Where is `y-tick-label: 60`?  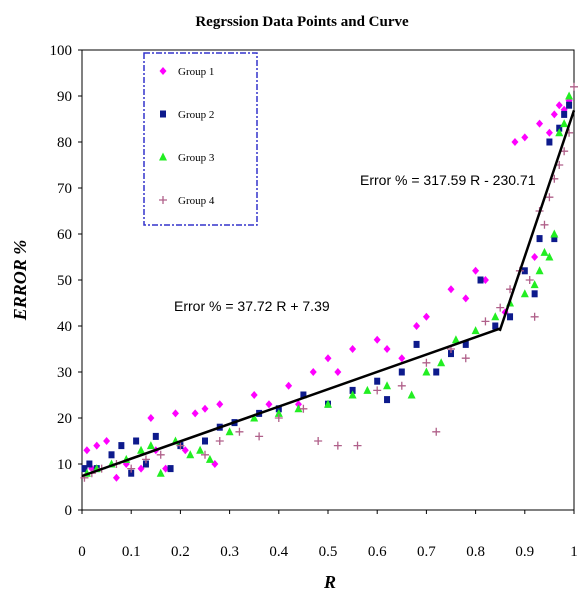
y-tick-label: 60 is located at coordinates (64, 235).